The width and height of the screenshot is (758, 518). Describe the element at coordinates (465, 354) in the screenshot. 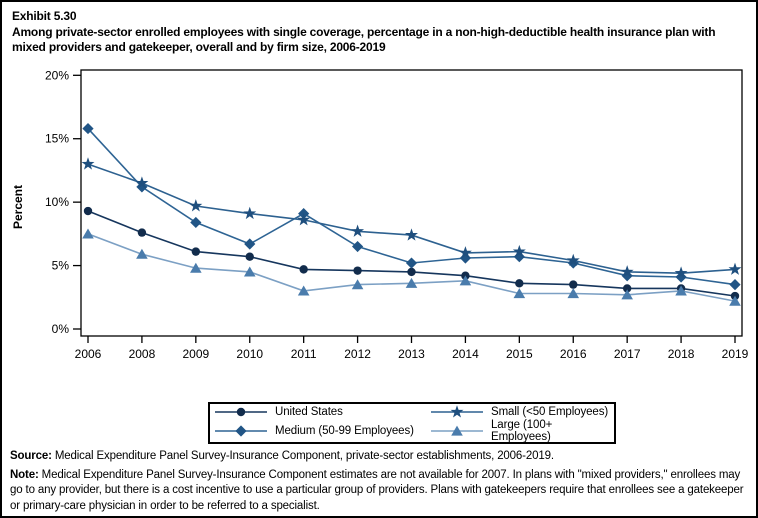

I see `x-tick-label: 2014` at that location.